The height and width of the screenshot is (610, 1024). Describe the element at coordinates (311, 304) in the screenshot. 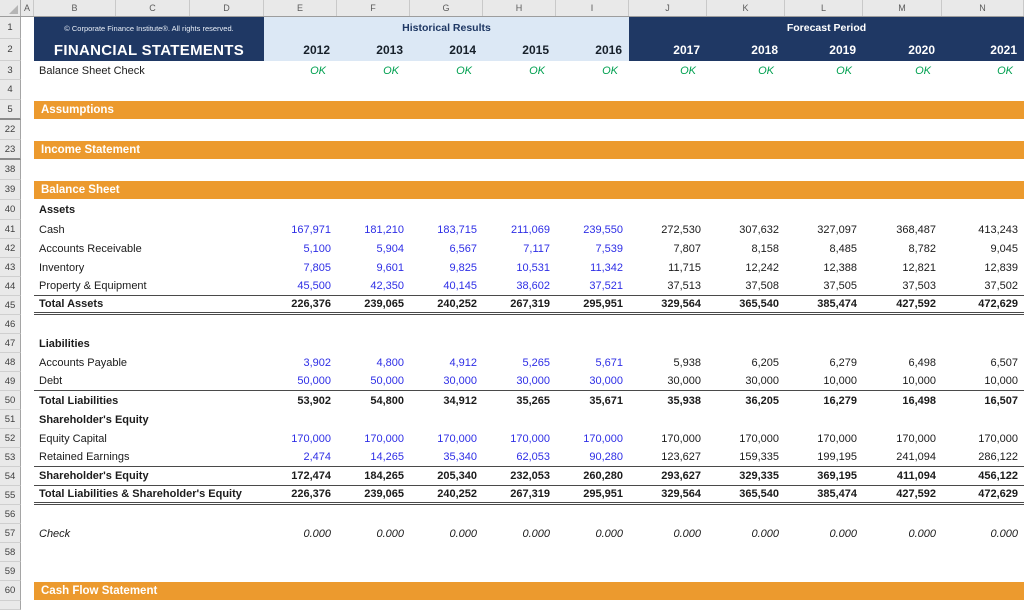

I see `cell-E45: 226,376` at that location.